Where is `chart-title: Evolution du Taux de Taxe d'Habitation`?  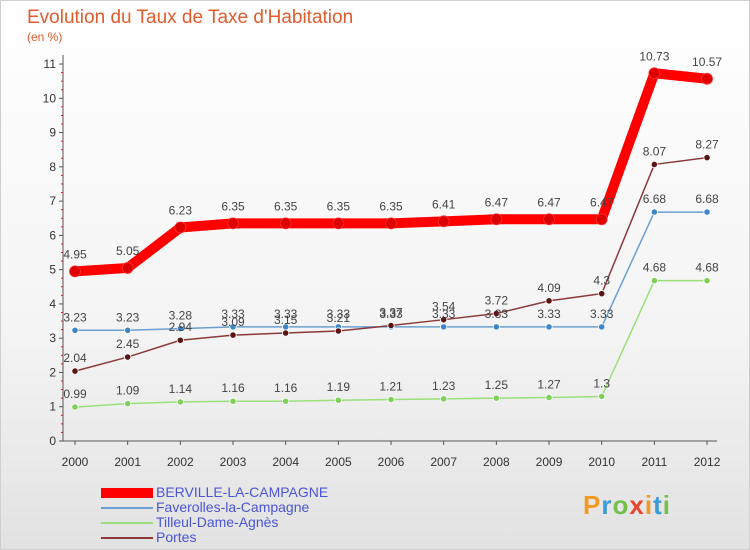 chart-title: Evolution du Taux de Taxe d'Habitation is located at coordinates (190, 17).